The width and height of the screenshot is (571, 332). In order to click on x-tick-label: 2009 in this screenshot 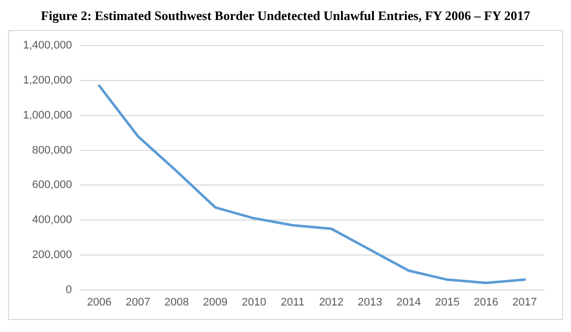, I will do `click(215, 302)`.